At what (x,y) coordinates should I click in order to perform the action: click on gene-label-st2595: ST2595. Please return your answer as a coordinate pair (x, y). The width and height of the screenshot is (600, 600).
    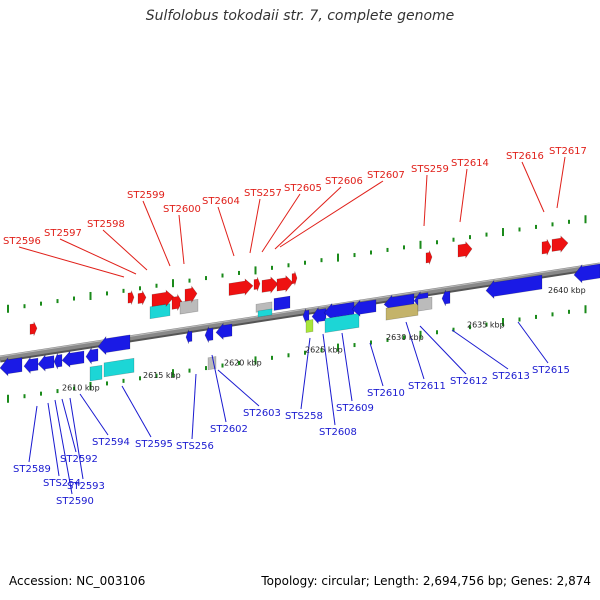
    Looking at the image, I should click on (154, 444).